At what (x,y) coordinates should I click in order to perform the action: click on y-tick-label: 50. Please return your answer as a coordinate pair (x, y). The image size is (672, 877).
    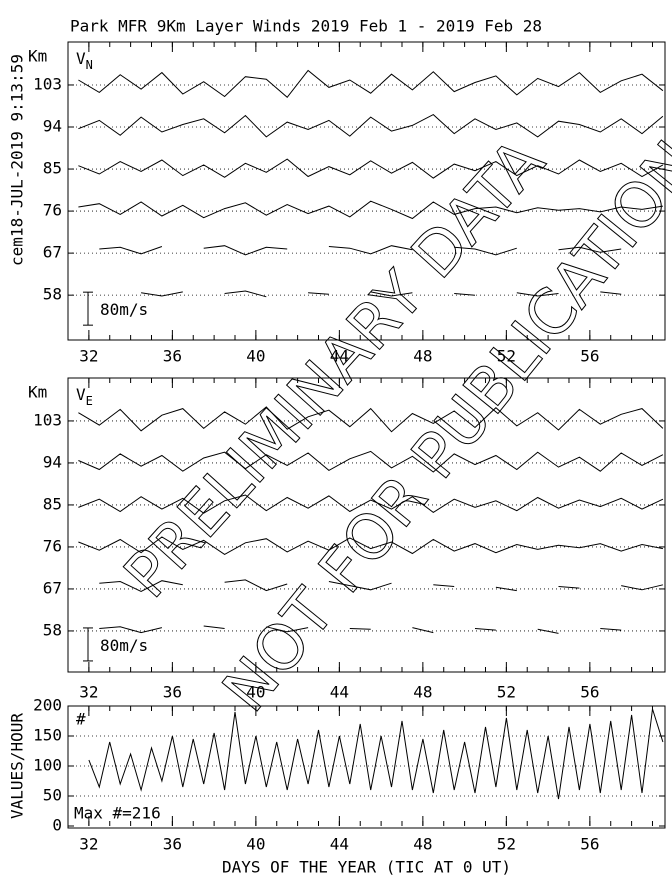
    Looking at the image, I should click on (52, 795).